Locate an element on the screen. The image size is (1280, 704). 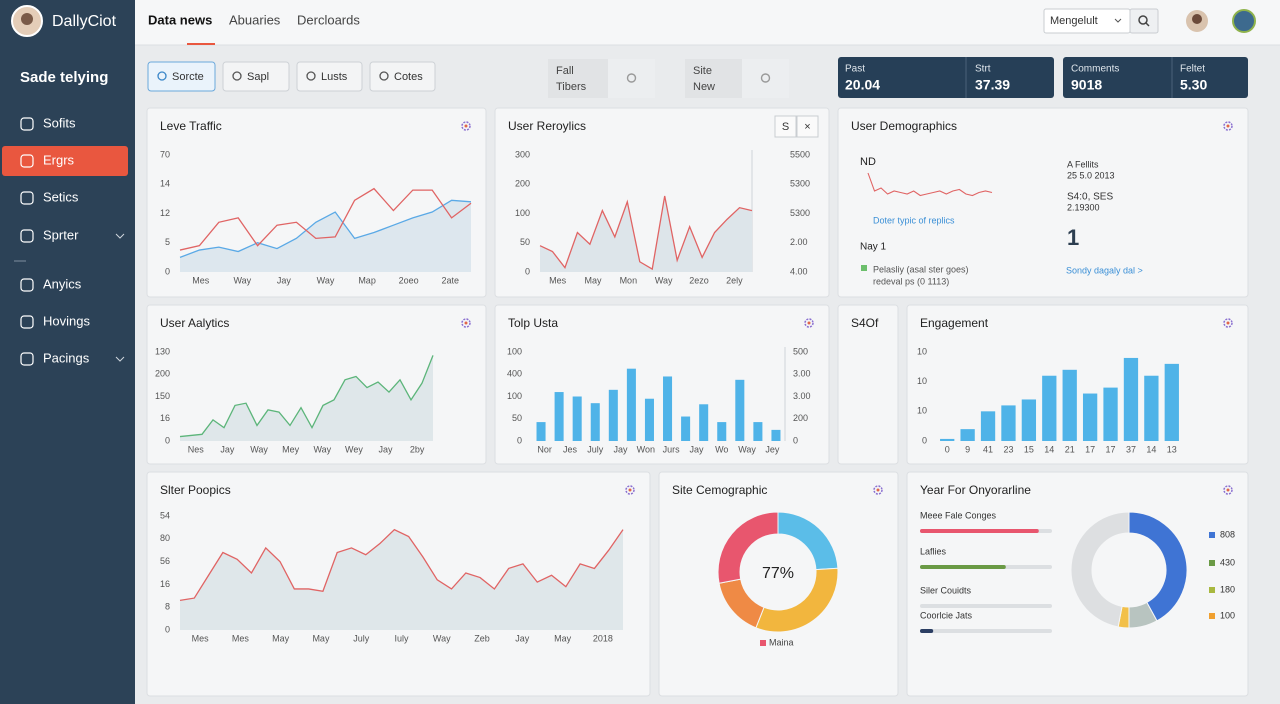
donut-segment is located at coordinates (1158, 566).